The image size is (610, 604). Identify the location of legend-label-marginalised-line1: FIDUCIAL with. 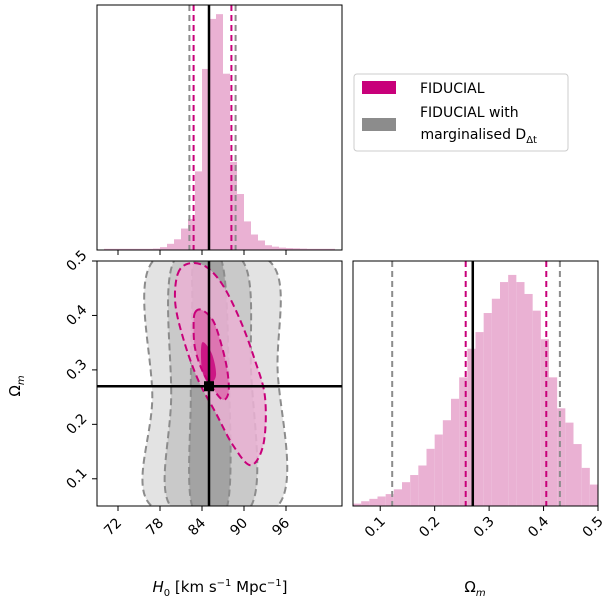
(469, 113).